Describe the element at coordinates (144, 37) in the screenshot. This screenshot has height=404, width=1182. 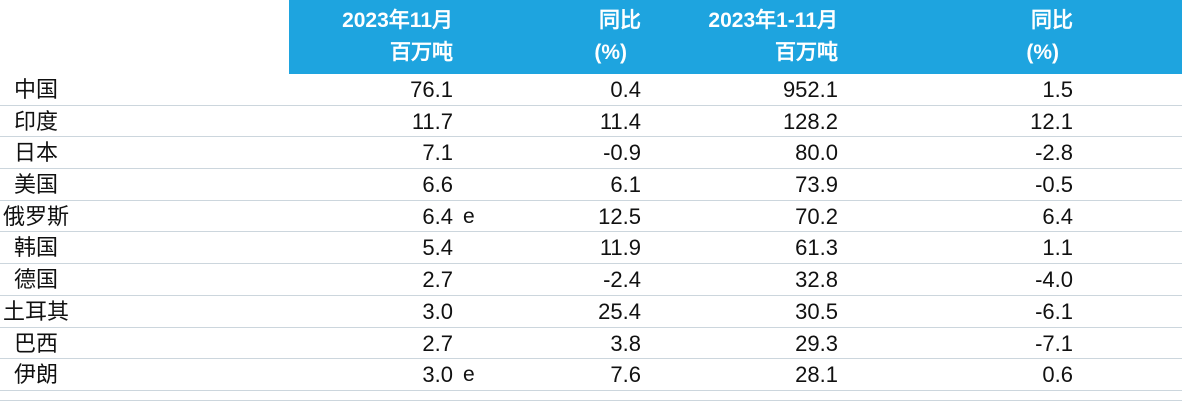
I see `country-column-header-empty` at that location.